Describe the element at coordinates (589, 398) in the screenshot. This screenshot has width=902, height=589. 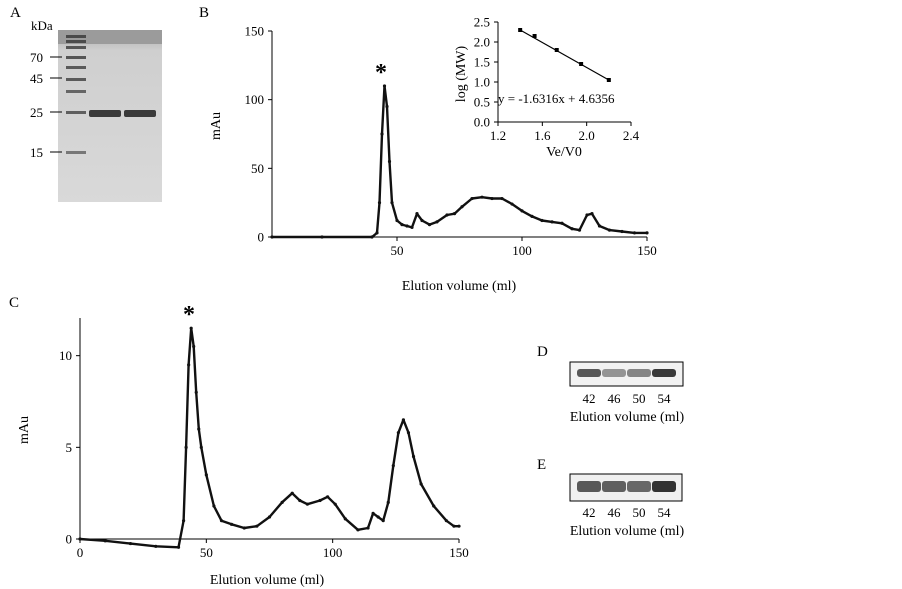
I see `blot-d-lane-label: 42` at that location.